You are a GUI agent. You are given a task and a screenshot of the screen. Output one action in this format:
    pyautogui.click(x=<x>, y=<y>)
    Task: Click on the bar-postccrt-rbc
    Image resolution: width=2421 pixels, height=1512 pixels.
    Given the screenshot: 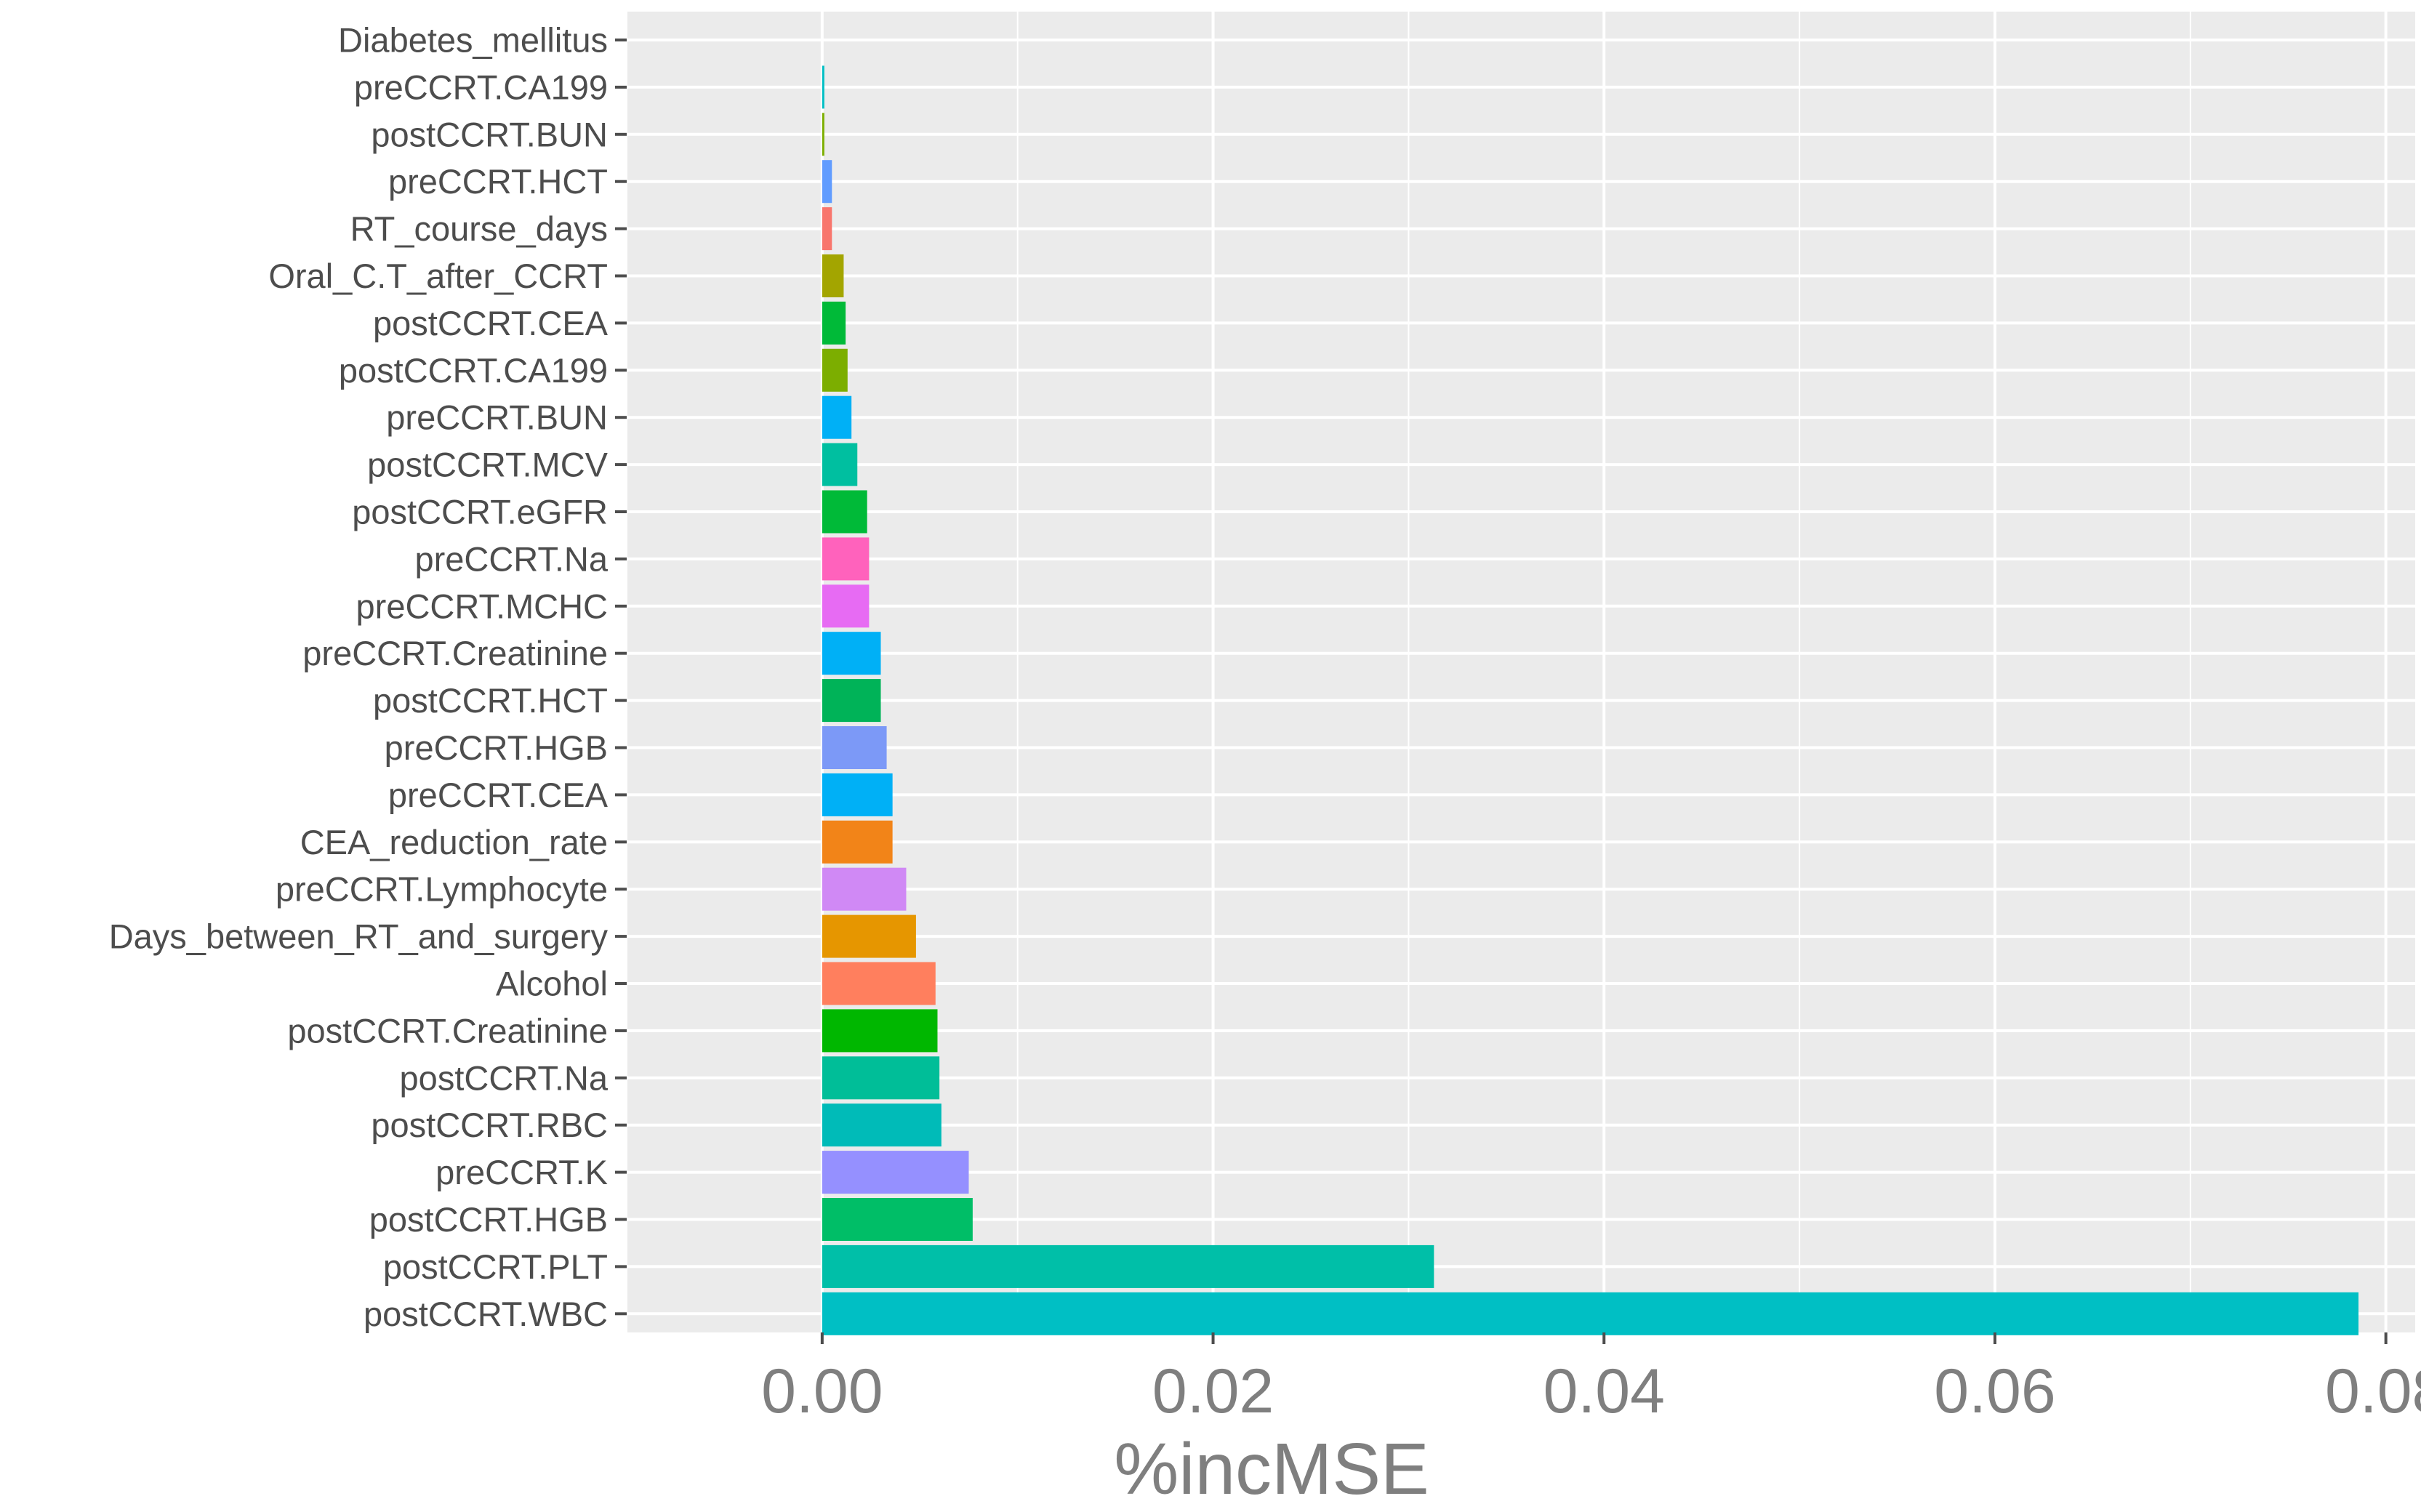 What is the action you would take?
    pyautogui.click(x=882, y=1125)
    